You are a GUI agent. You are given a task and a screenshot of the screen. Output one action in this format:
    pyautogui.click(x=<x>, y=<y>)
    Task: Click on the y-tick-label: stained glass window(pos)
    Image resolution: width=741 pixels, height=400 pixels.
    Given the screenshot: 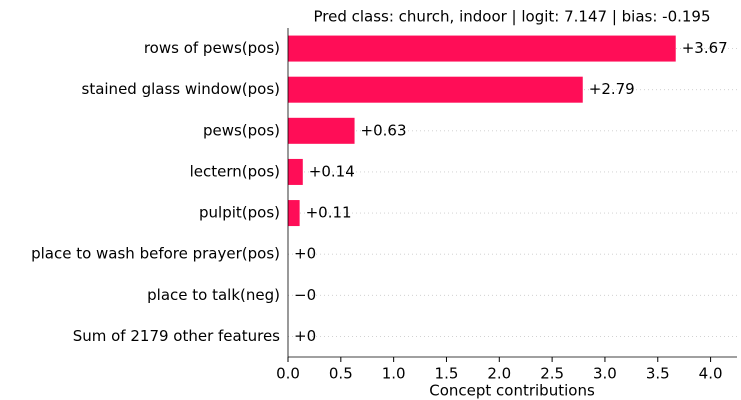 What is the action you would take?
    pyautogui.click(x=181, y=89)
    